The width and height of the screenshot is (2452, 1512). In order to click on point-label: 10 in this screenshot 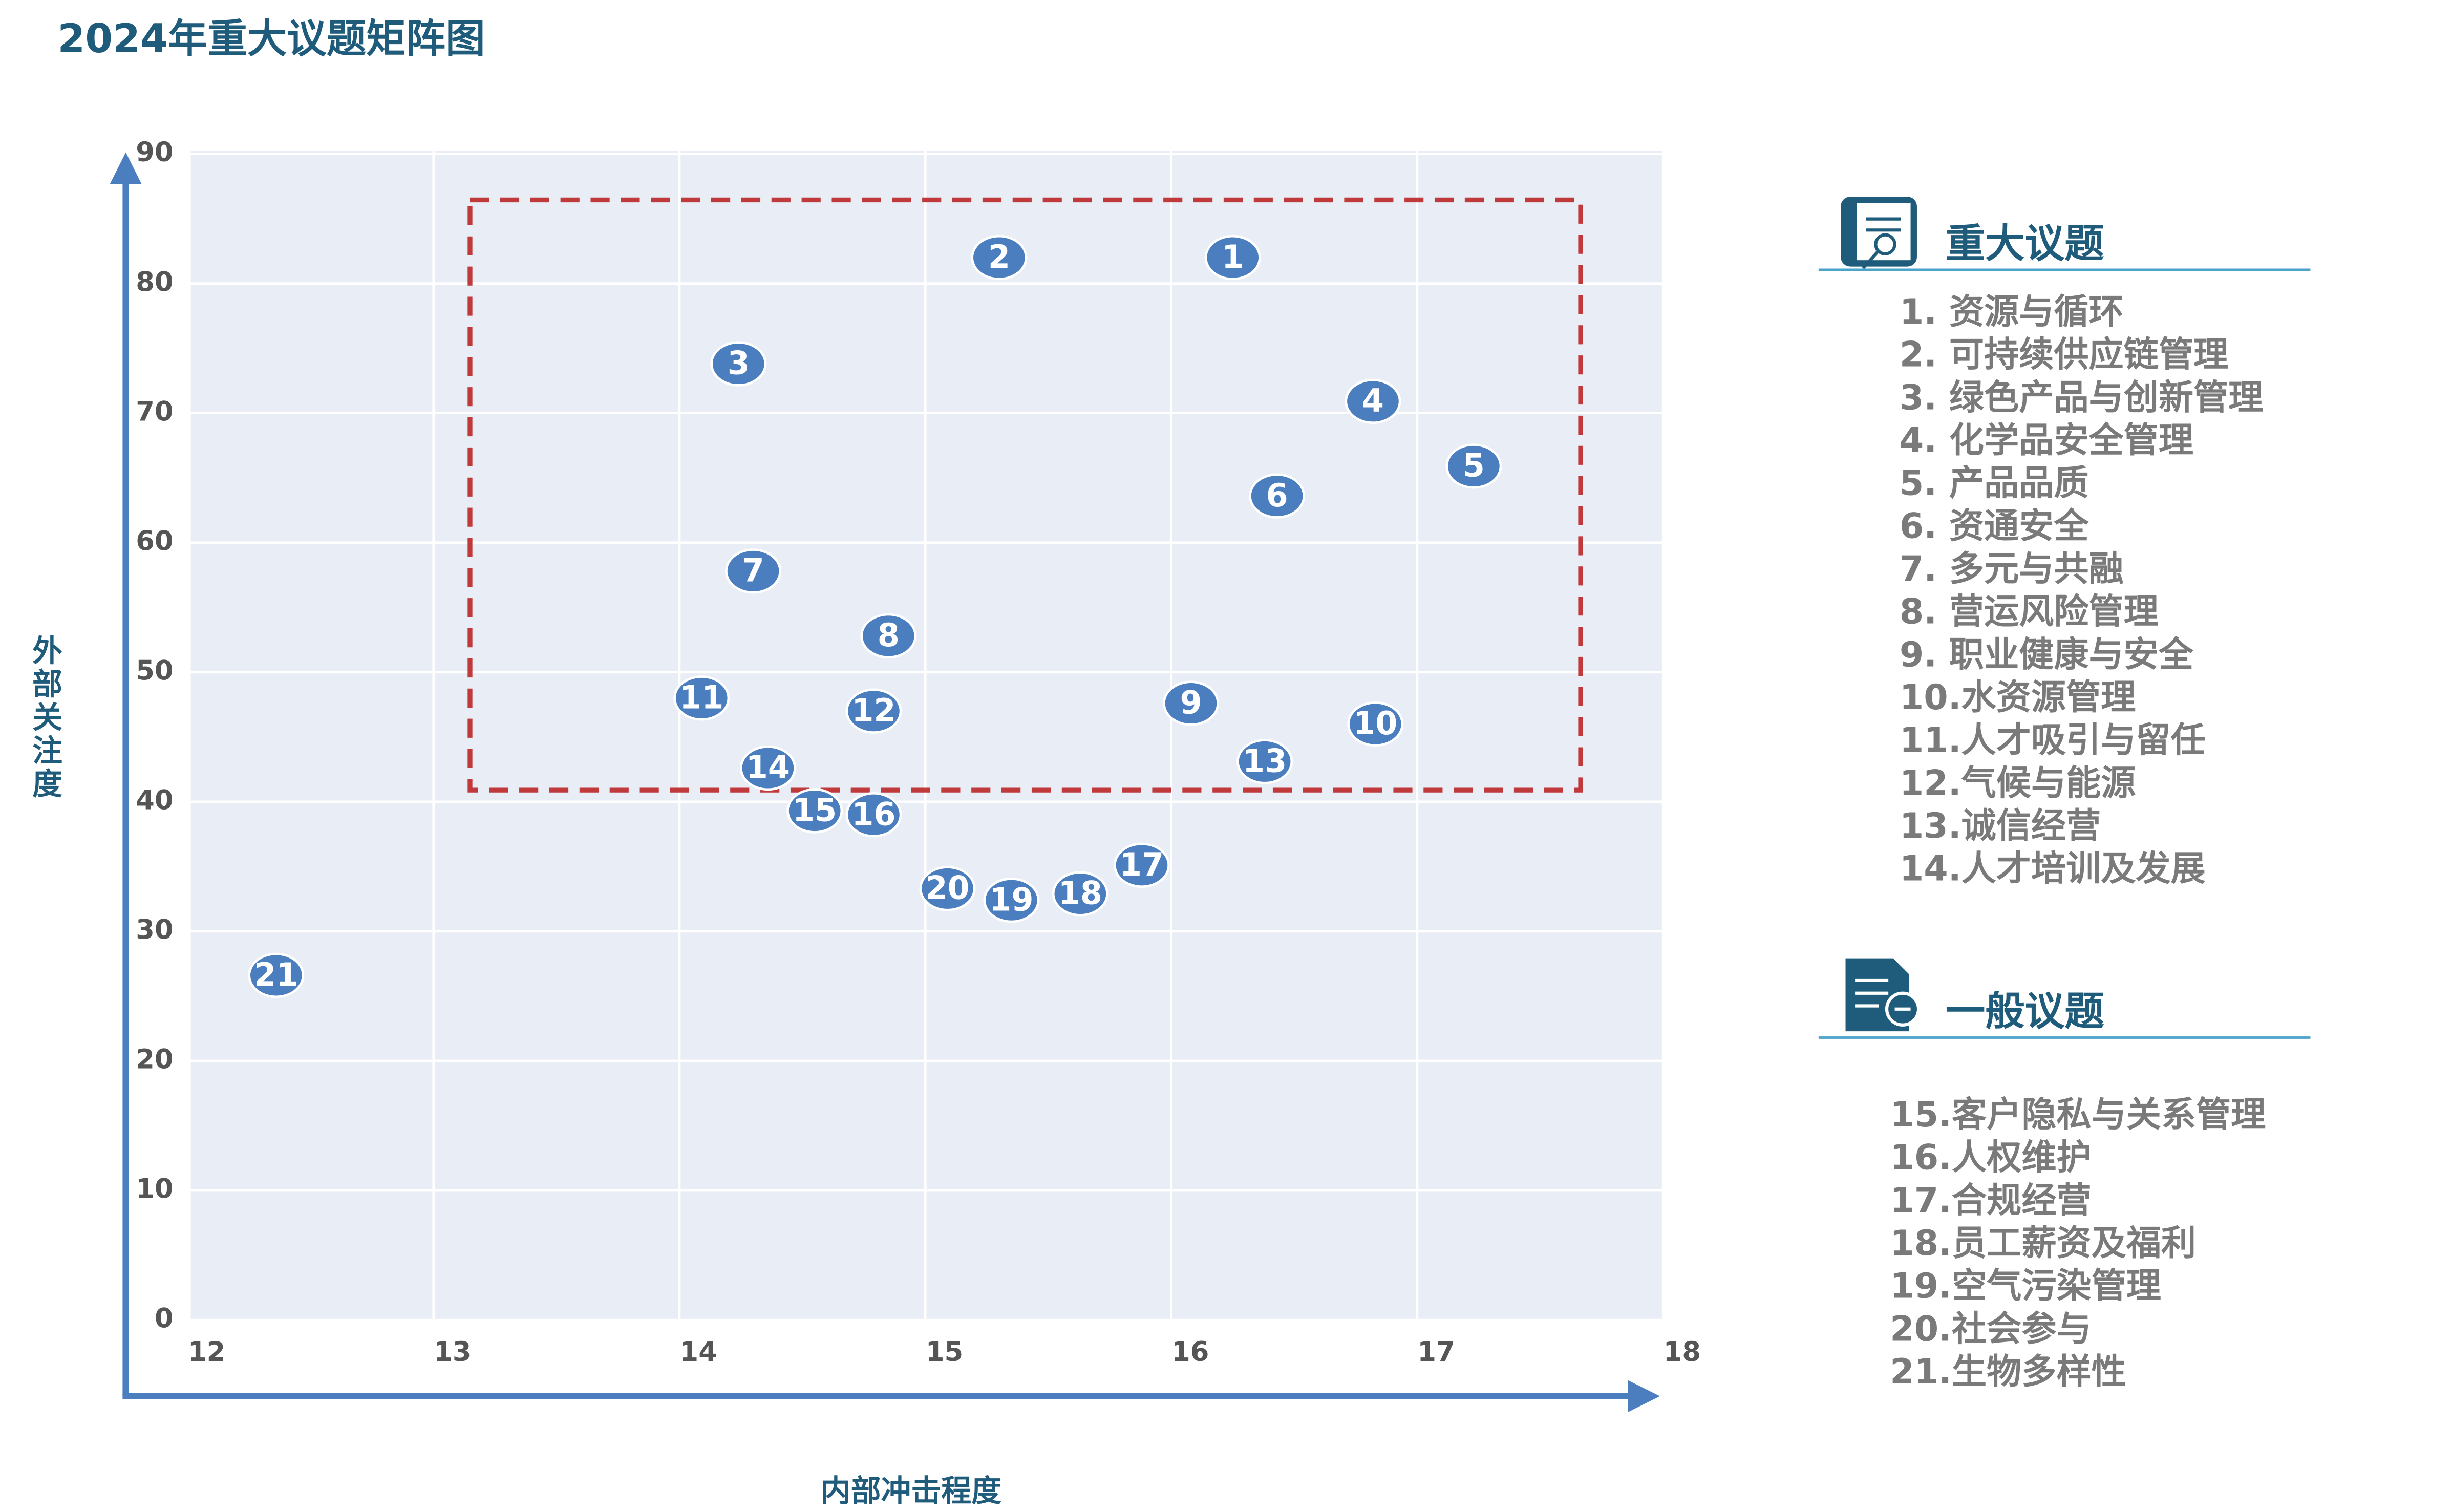, I will do `click(1375, 723)`.